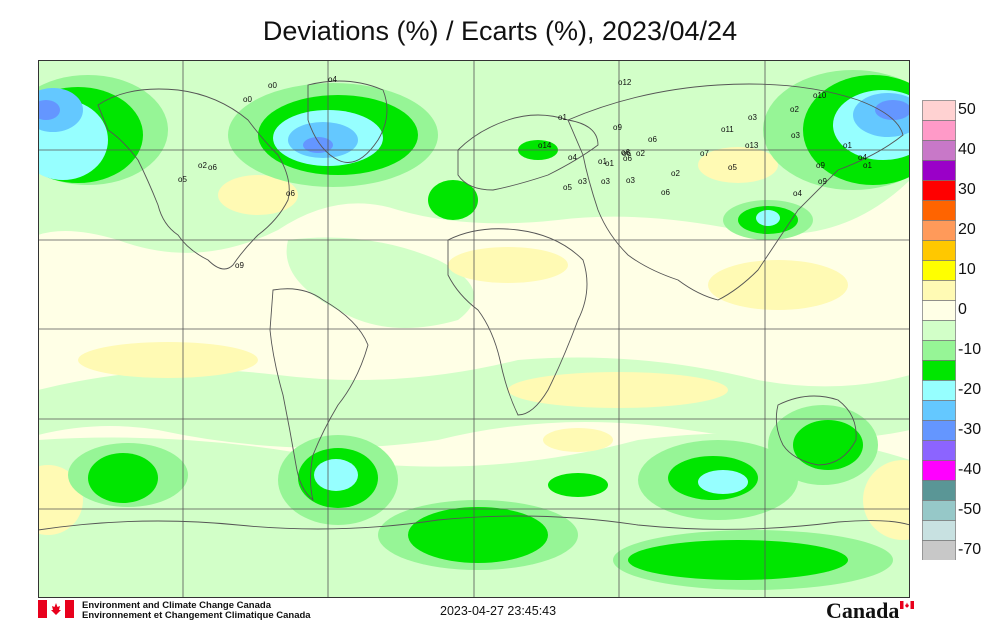 This screenshot has width=1000, height=625. What do you see at coordinates (768, 218) in the screenshot?
I see `contour-cyan-japan` at bounding box center [768, 218].